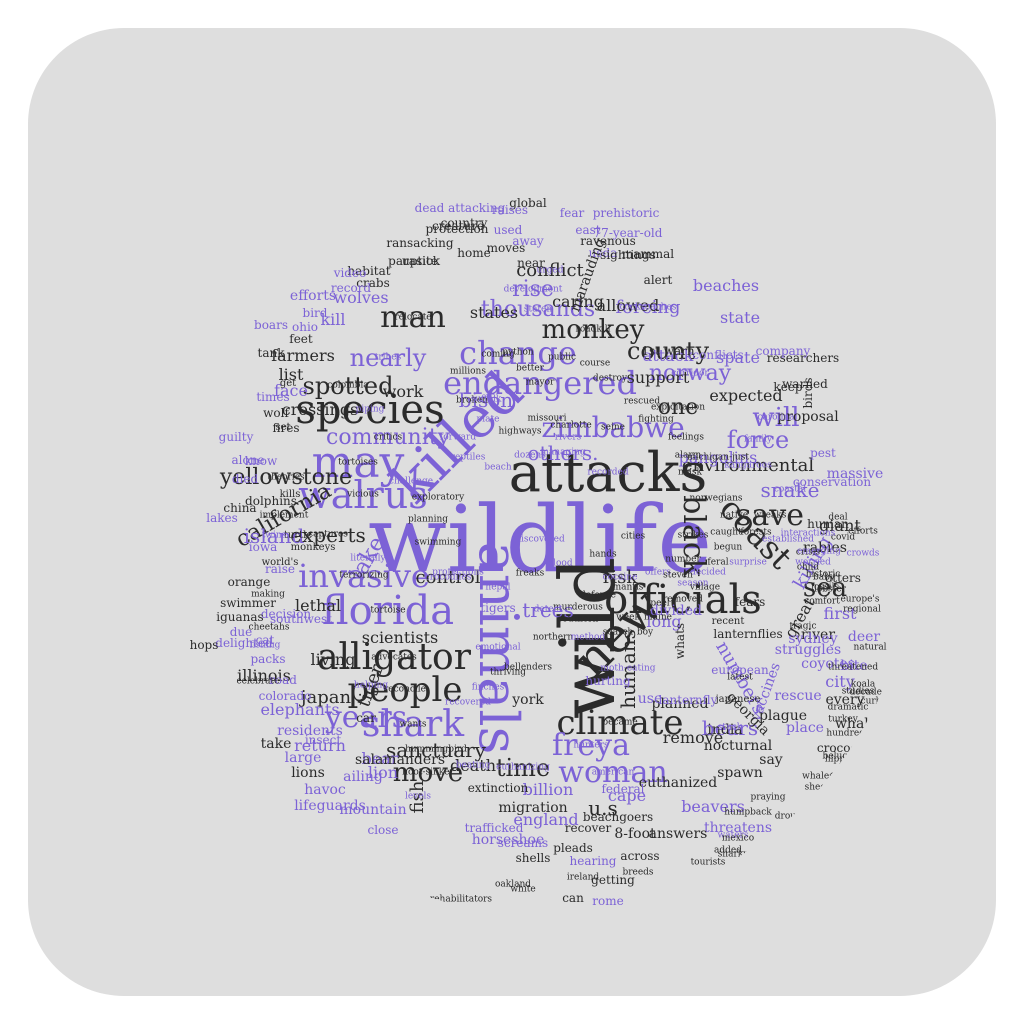 This screenshot has width=1024, height=1024. Describe the element at coordinates (771, 760) in the screenshot. I see `cloud-word: say` at that location.